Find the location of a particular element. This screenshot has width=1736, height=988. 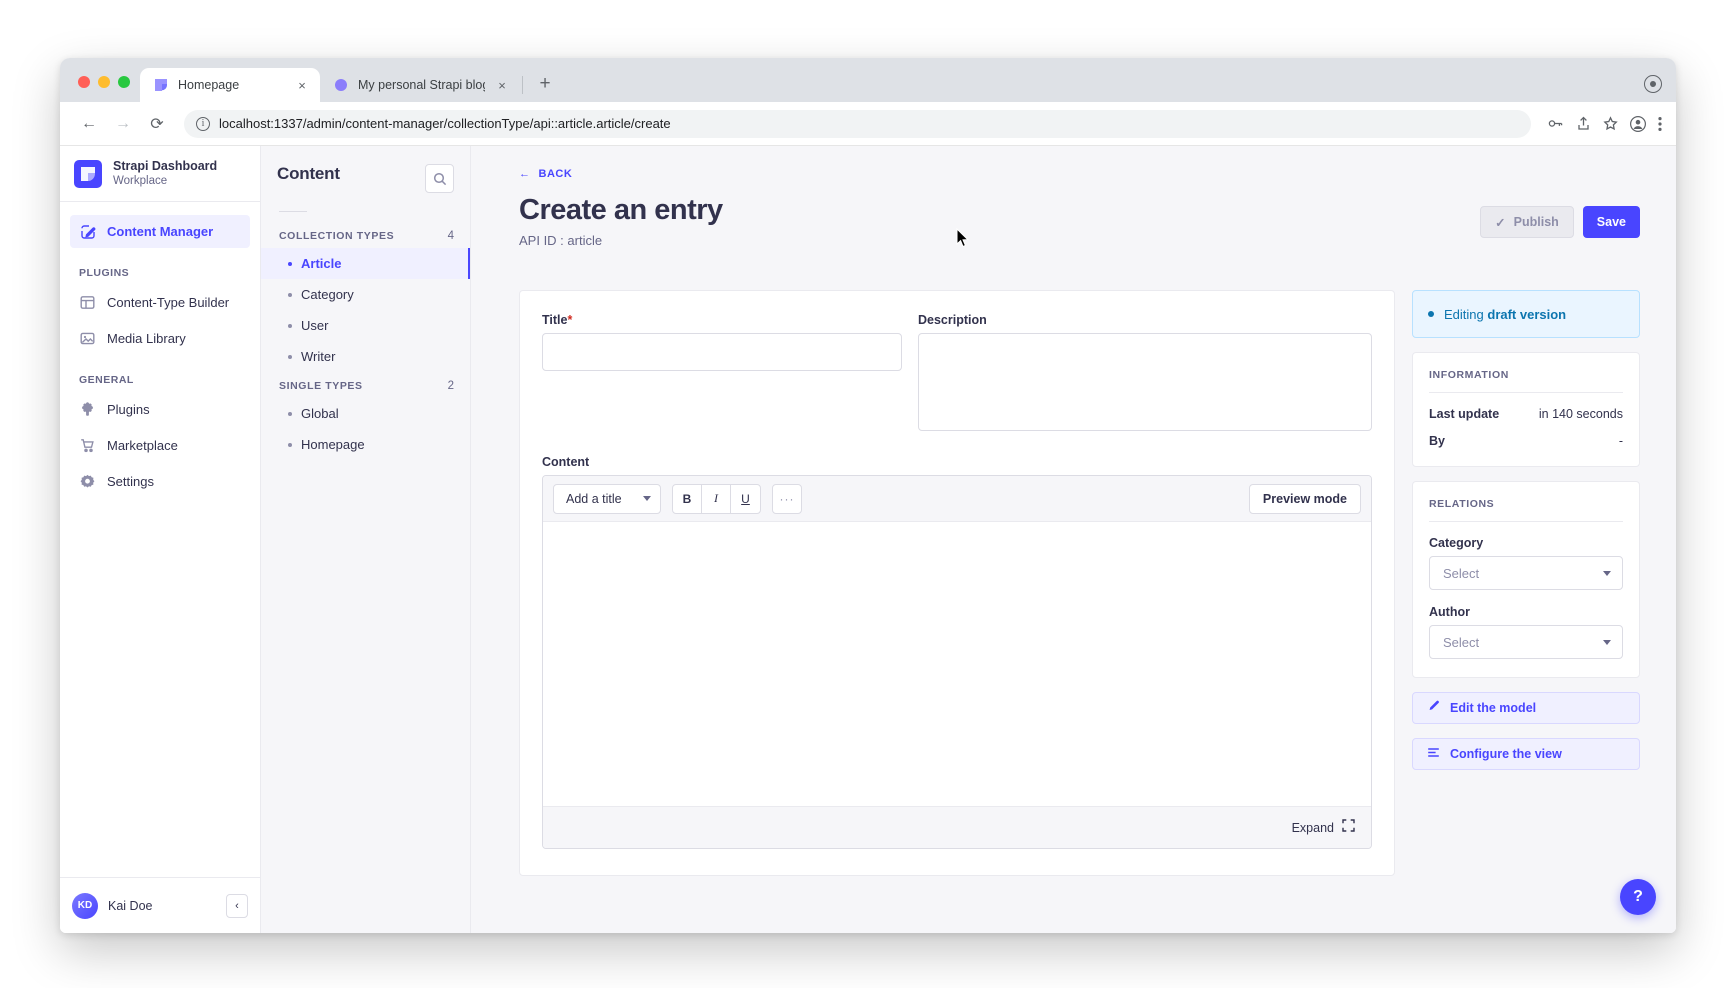

sidebar-item-media-library: Media Library is located at coordinates (160, 338).